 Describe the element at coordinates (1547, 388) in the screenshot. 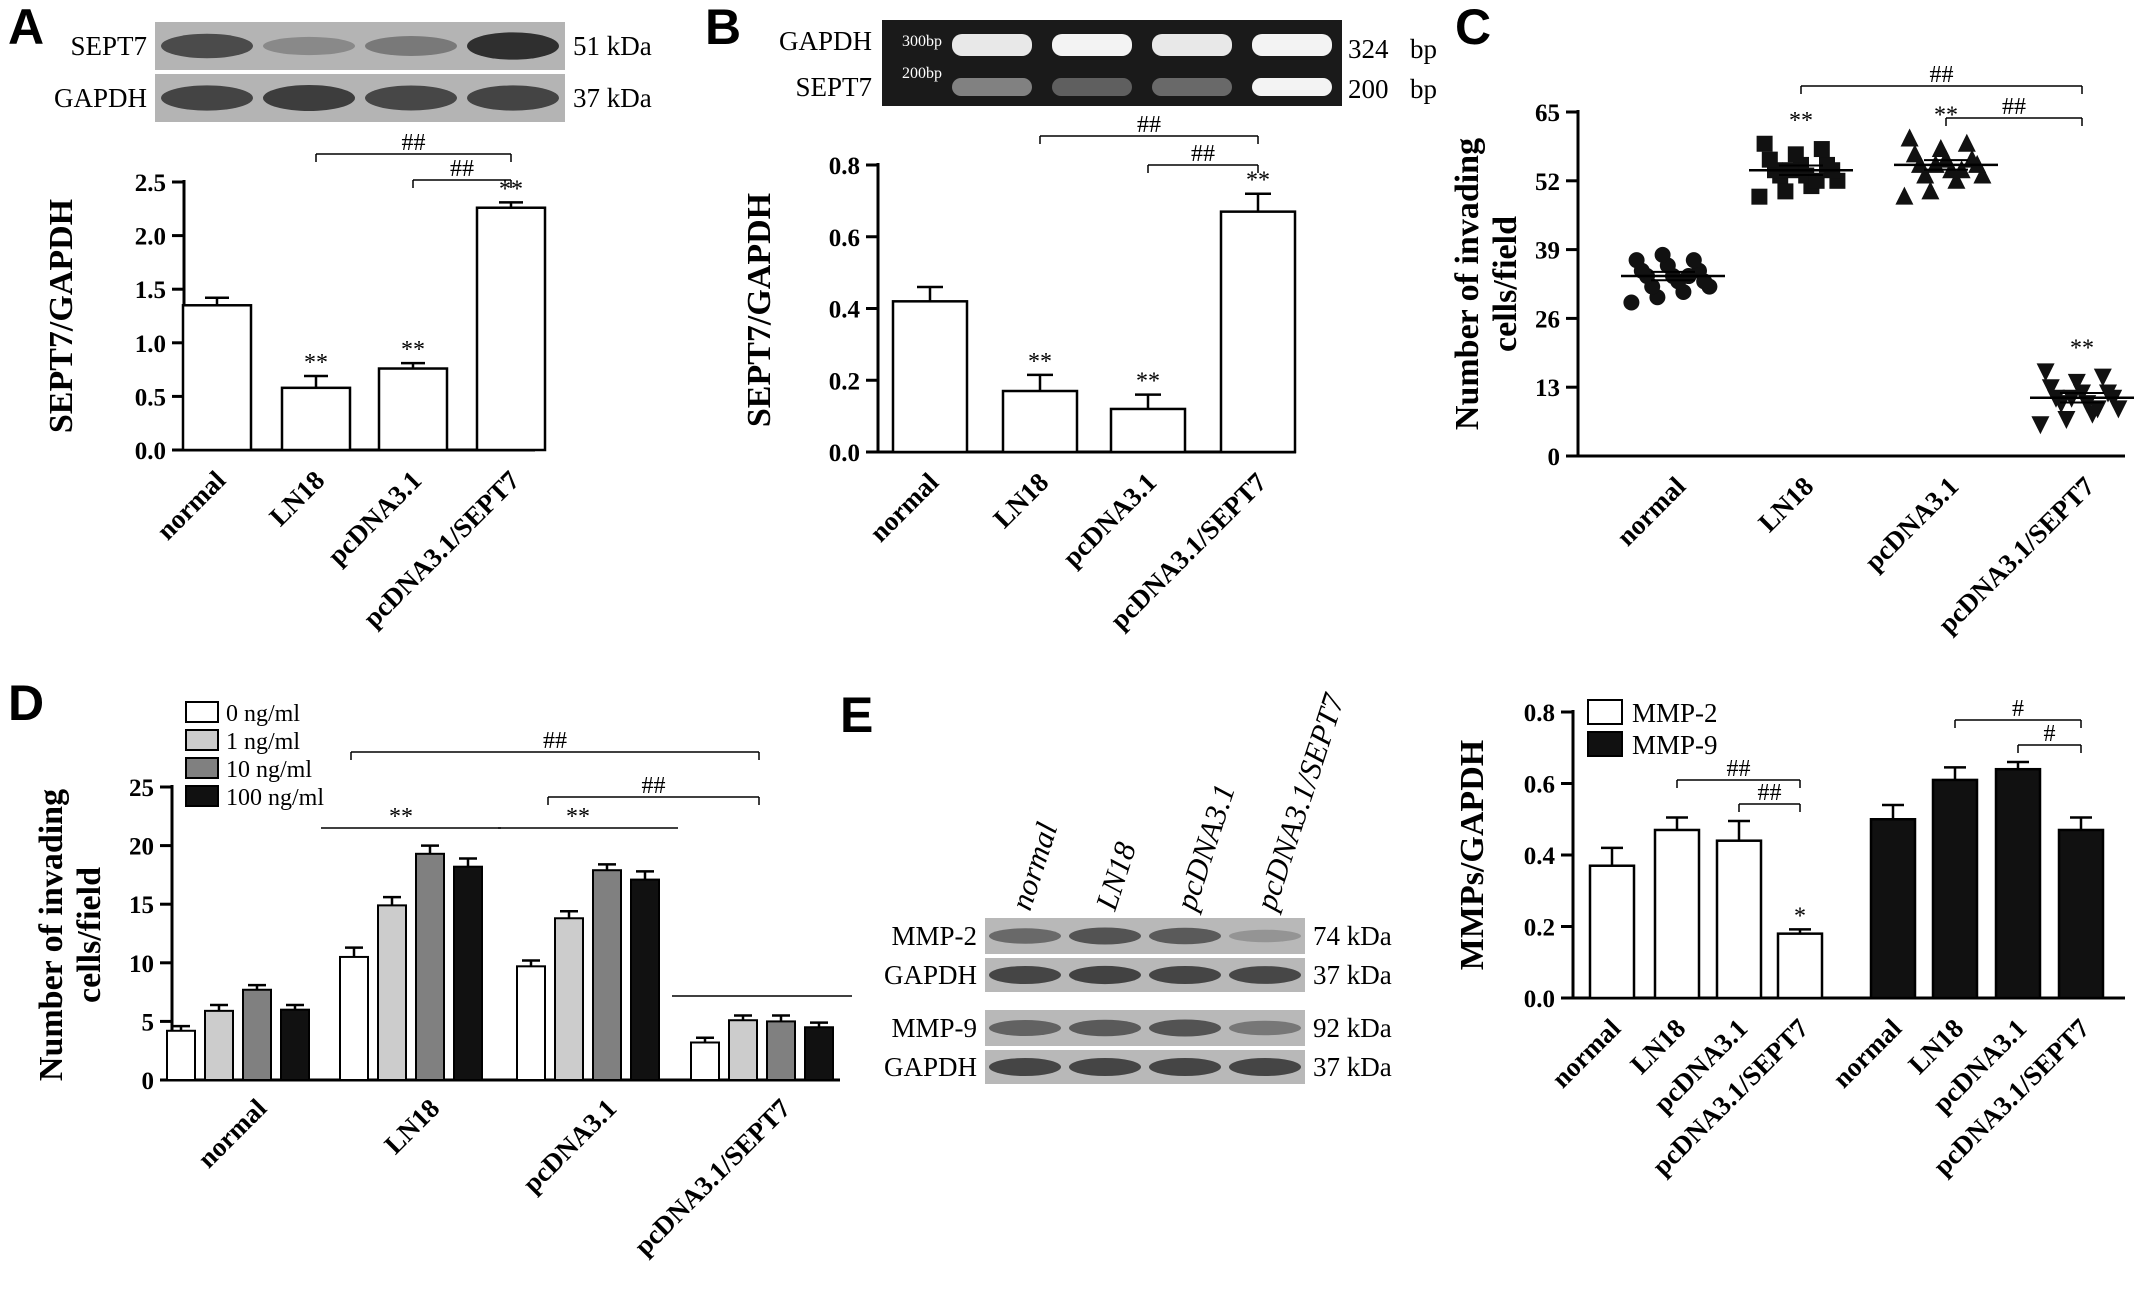

I see `y-tick-label: 13` at that location.